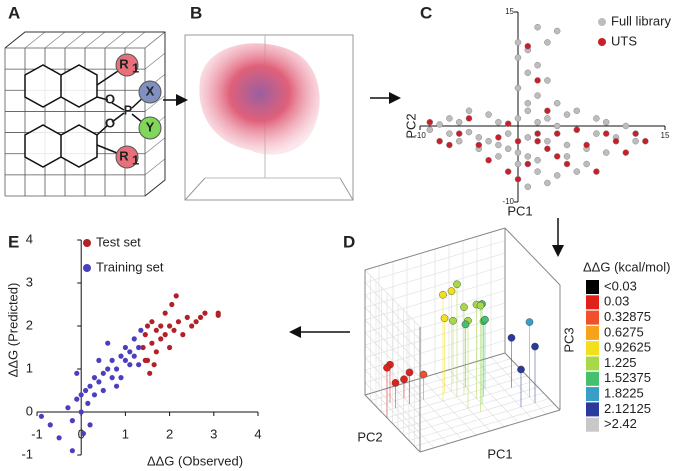 The height and width of the screenshot is (471, 678). I want to click on y-tick-label: 4, so click(29, 238).